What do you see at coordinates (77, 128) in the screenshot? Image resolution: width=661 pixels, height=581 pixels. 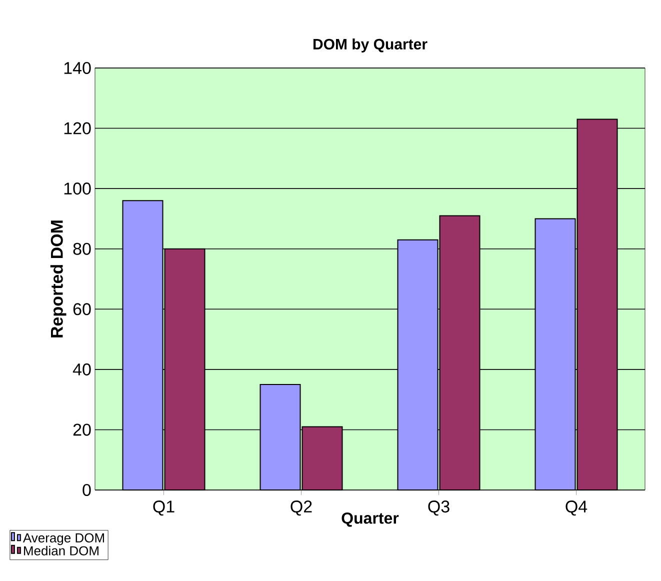 I see `y-tick-label: 120` at bounding box center [77, 128].